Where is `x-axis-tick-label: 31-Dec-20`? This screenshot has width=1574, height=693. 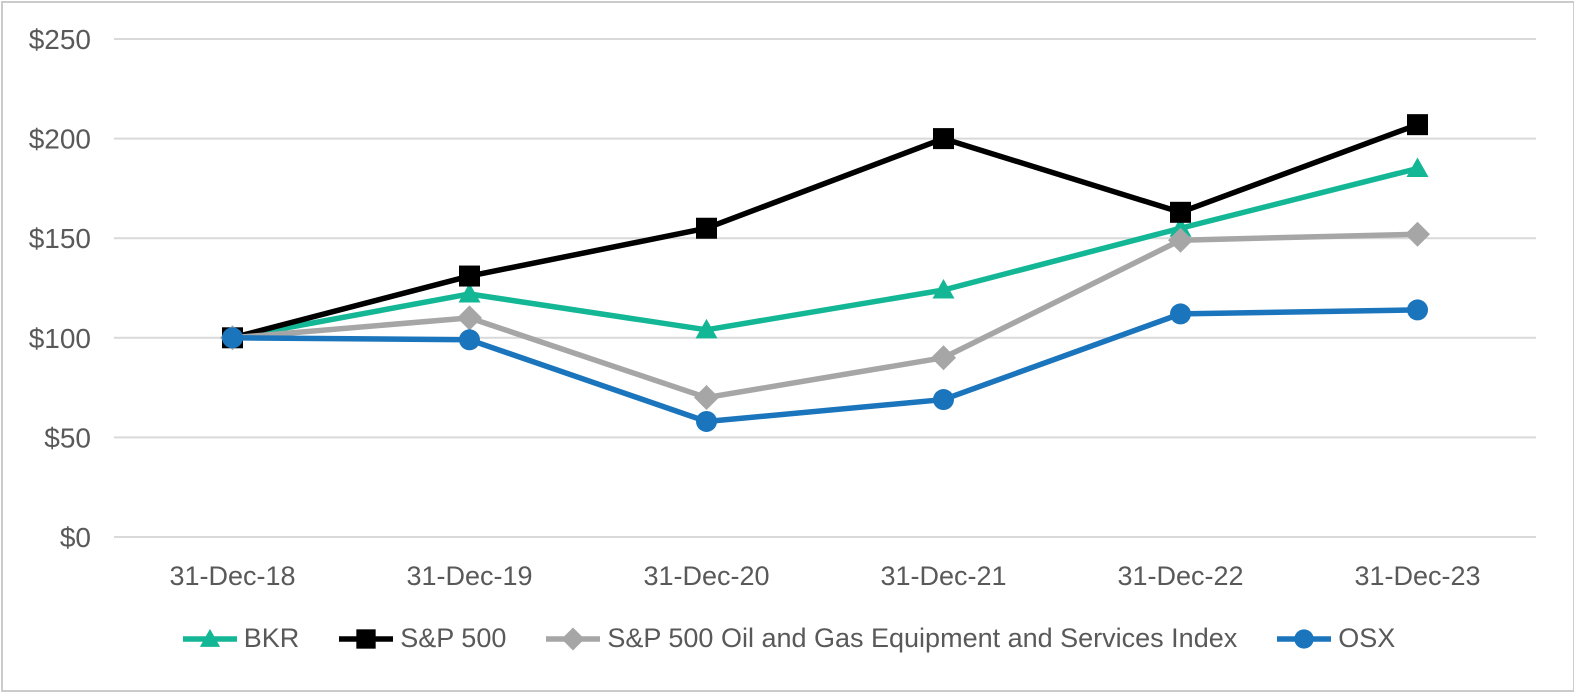
x-axis-tick-label: 31-Dec-20 is located at coordinates (706, 576).